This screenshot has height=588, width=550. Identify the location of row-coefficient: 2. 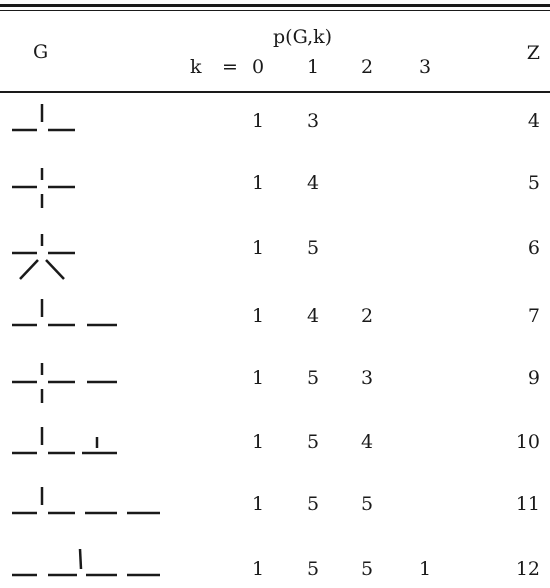
(367, 316).